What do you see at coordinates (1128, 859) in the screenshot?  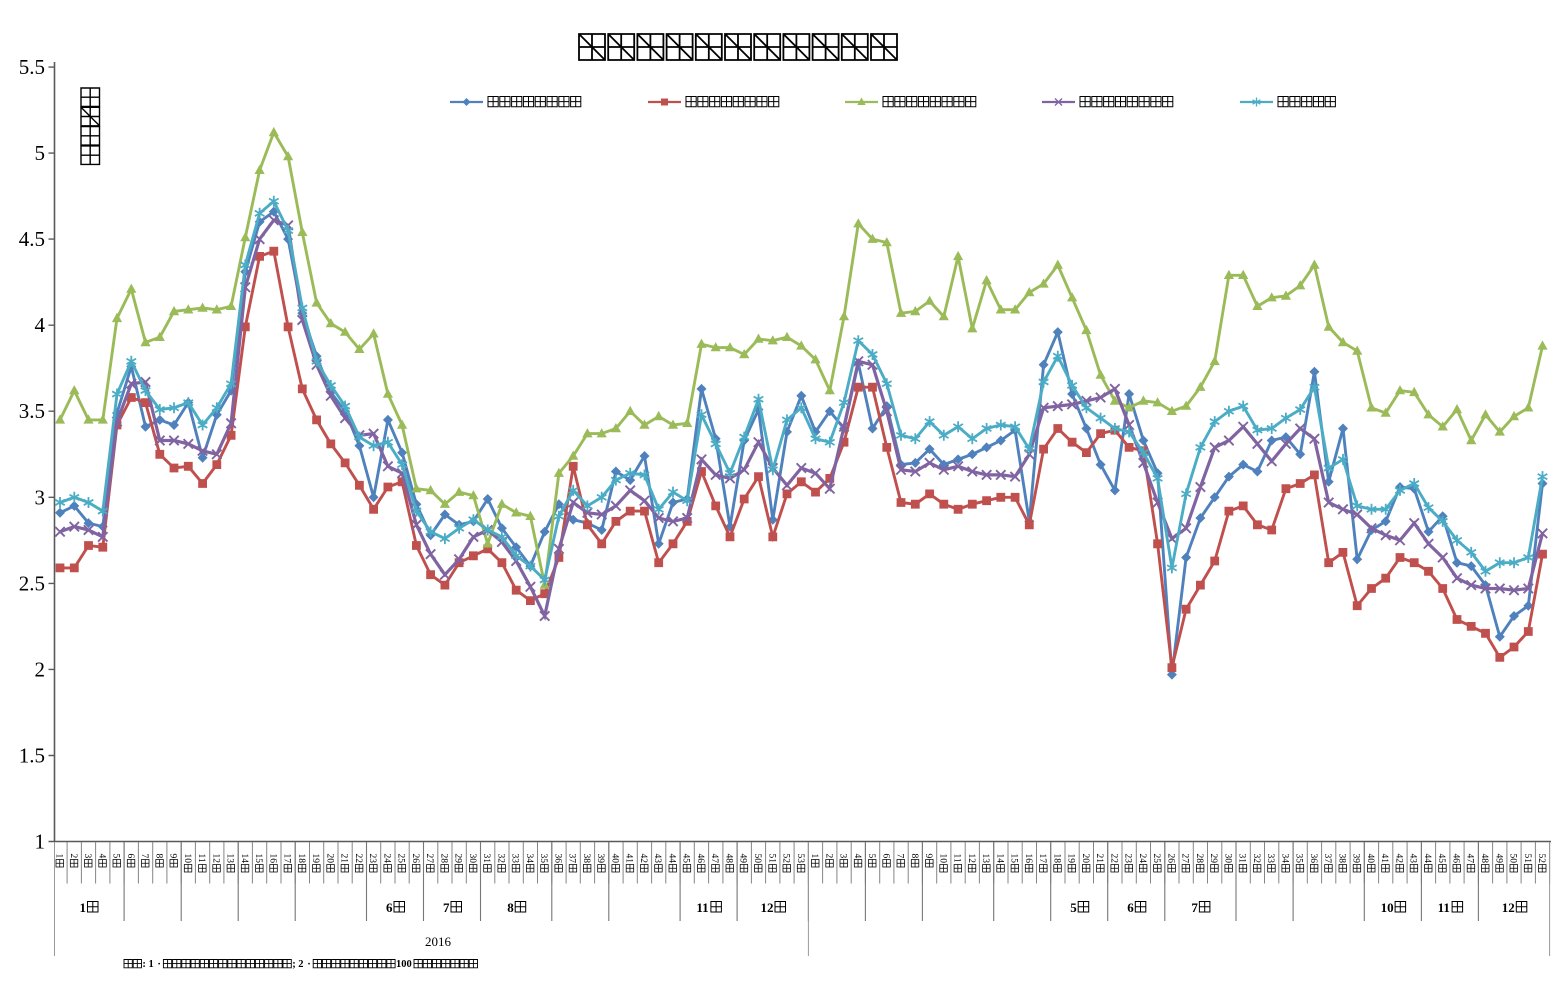 I see `svg-text: 23` at bounding box center [1128, 859].